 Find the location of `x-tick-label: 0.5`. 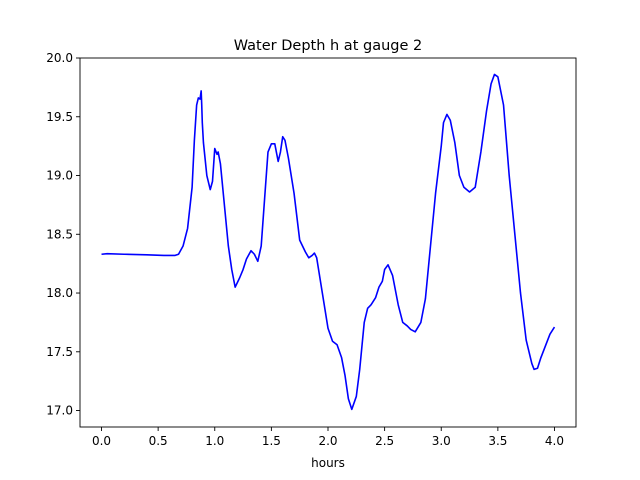

x-tick-label: 0.5 is located at coordinates (158, 441).